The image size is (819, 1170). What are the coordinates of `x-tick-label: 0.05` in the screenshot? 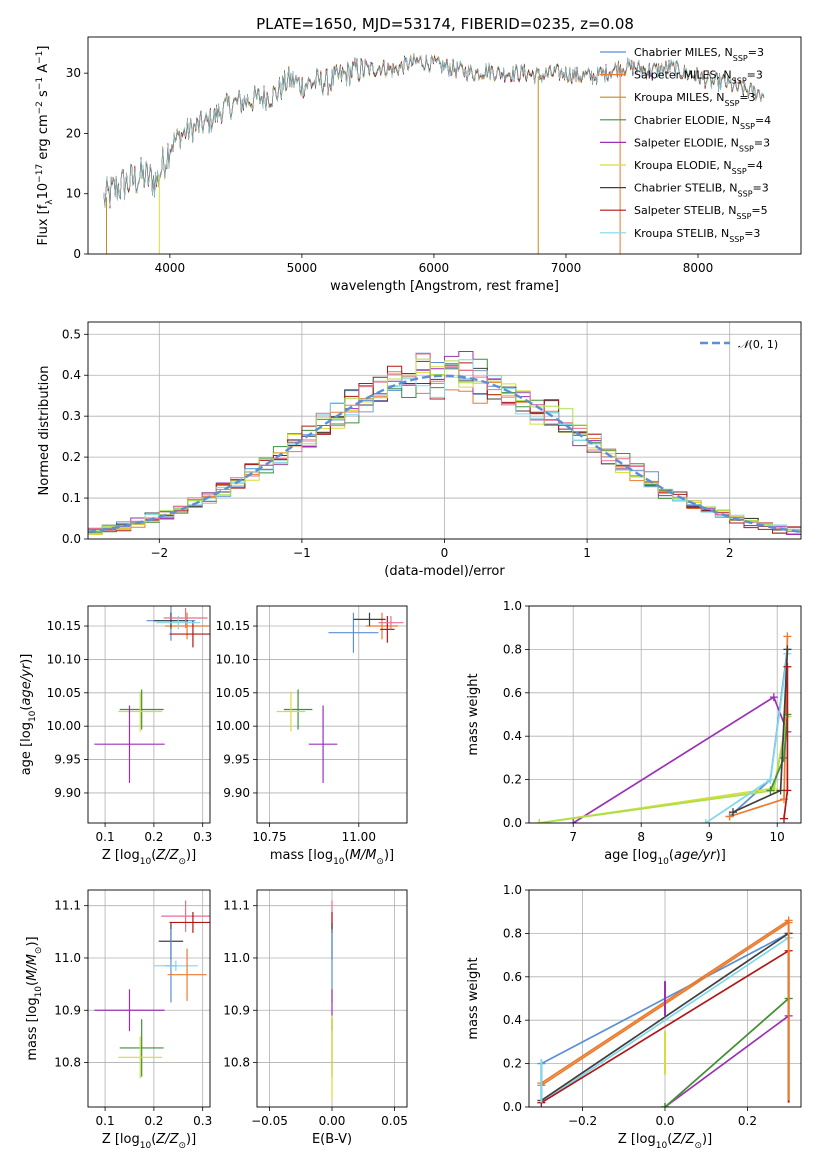 It's located at (394, 1121).